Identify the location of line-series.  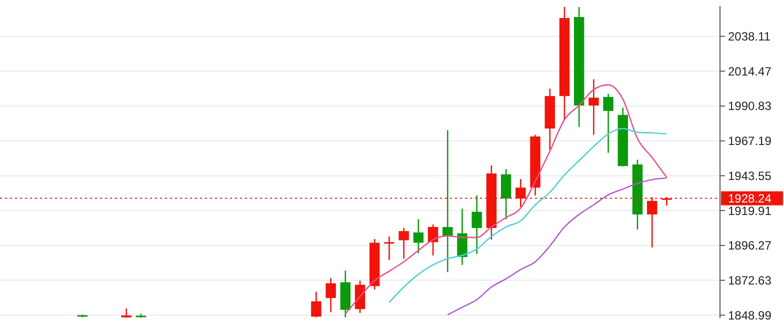
(557, 246).